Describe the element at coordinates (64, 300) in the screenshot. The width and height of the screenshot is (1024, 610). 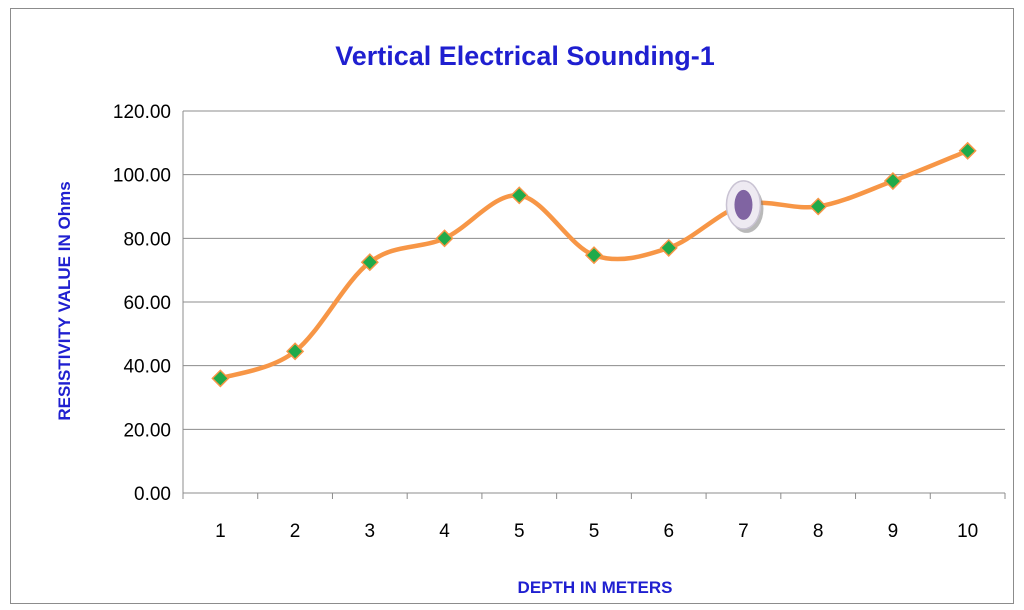
I see `y-axis-title: RESISTIVITY VALUE IN Ohms` at that location.